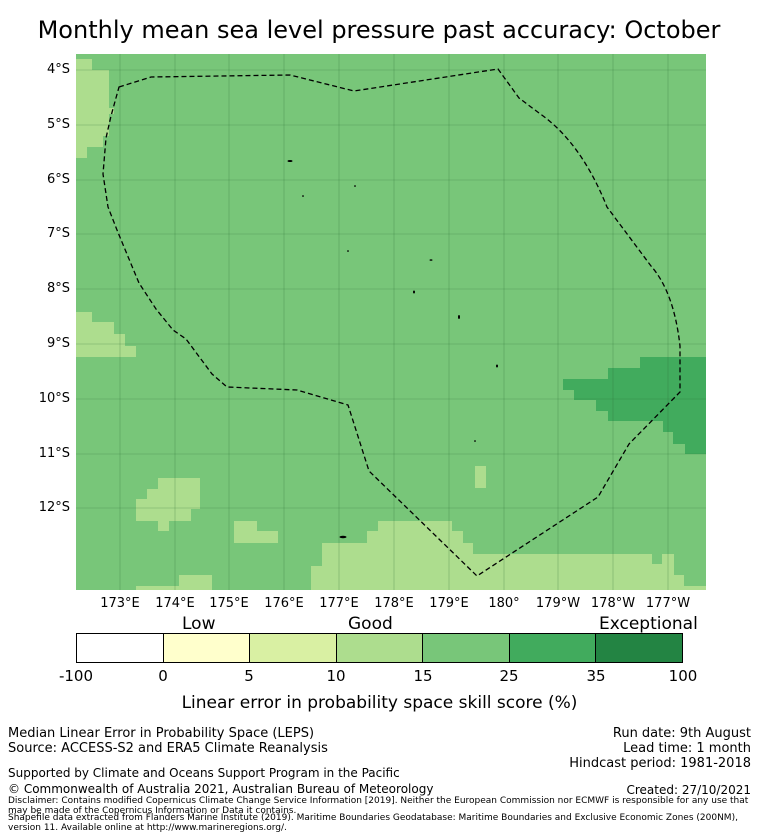 This screenshot has width=758, height=839. Describe the element at coordinates (339, 603) in the screenshot. I see `x-tick: 177°E` at that location.